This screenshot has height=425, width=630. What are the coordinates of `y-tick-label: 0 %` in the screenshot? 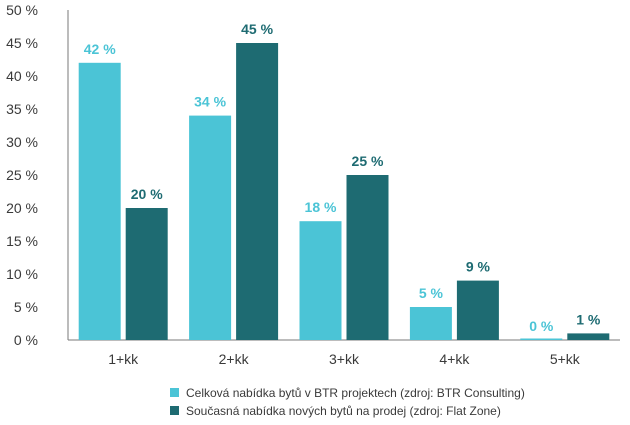 It's located at (26, 340).